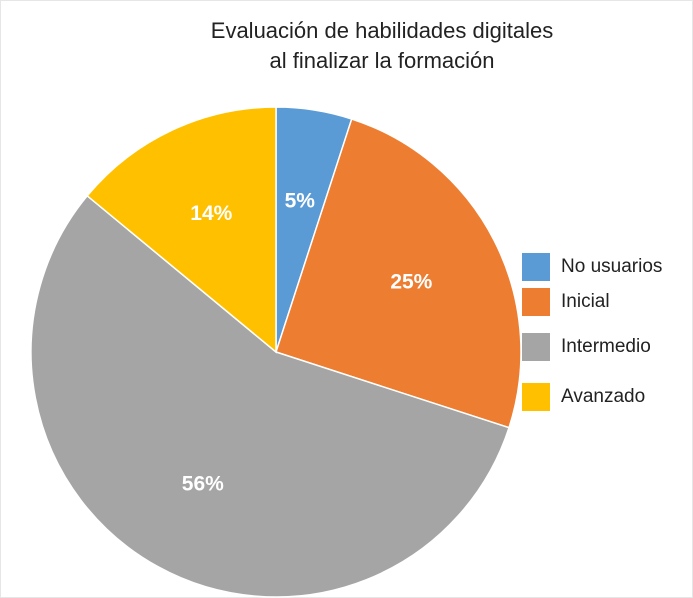 This screenshot has width=693, height=598. I want to click on data-label: 56%, so click(203, 484).